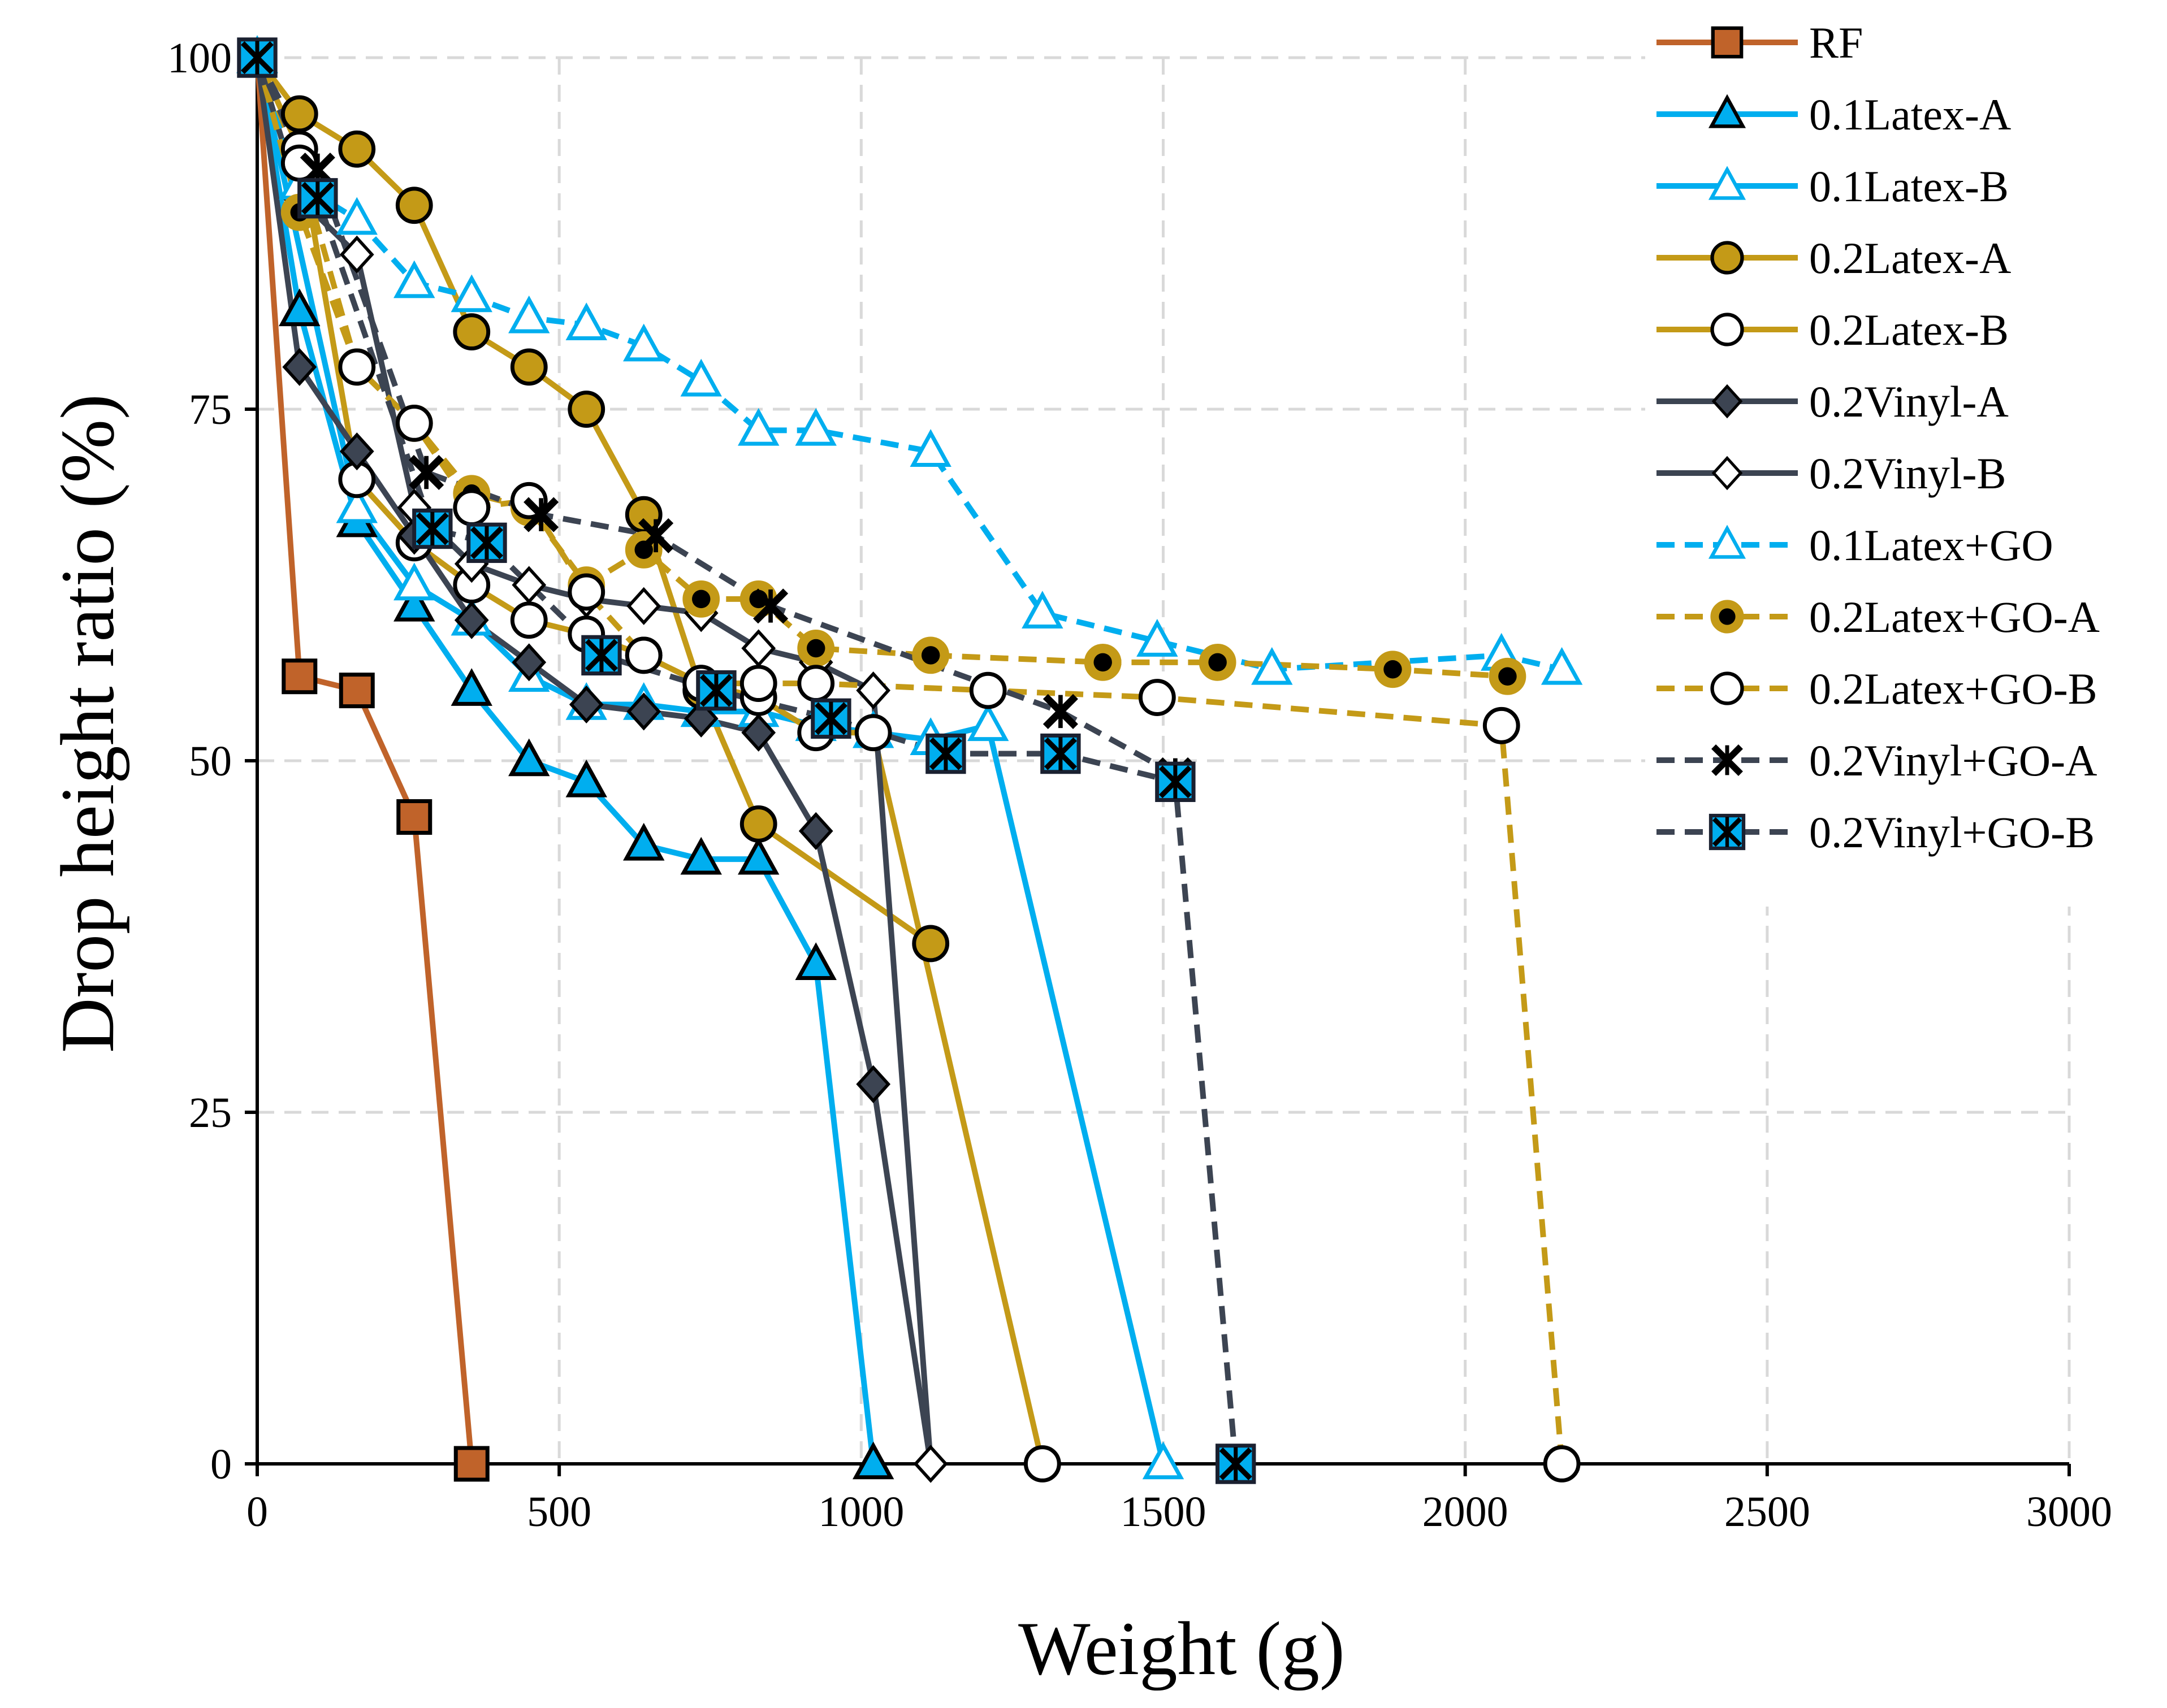 The height and width of the screenshot is (1708, 2167). I want to click on legend-entry: 0.1Latex+GO, so click(1854, 546).